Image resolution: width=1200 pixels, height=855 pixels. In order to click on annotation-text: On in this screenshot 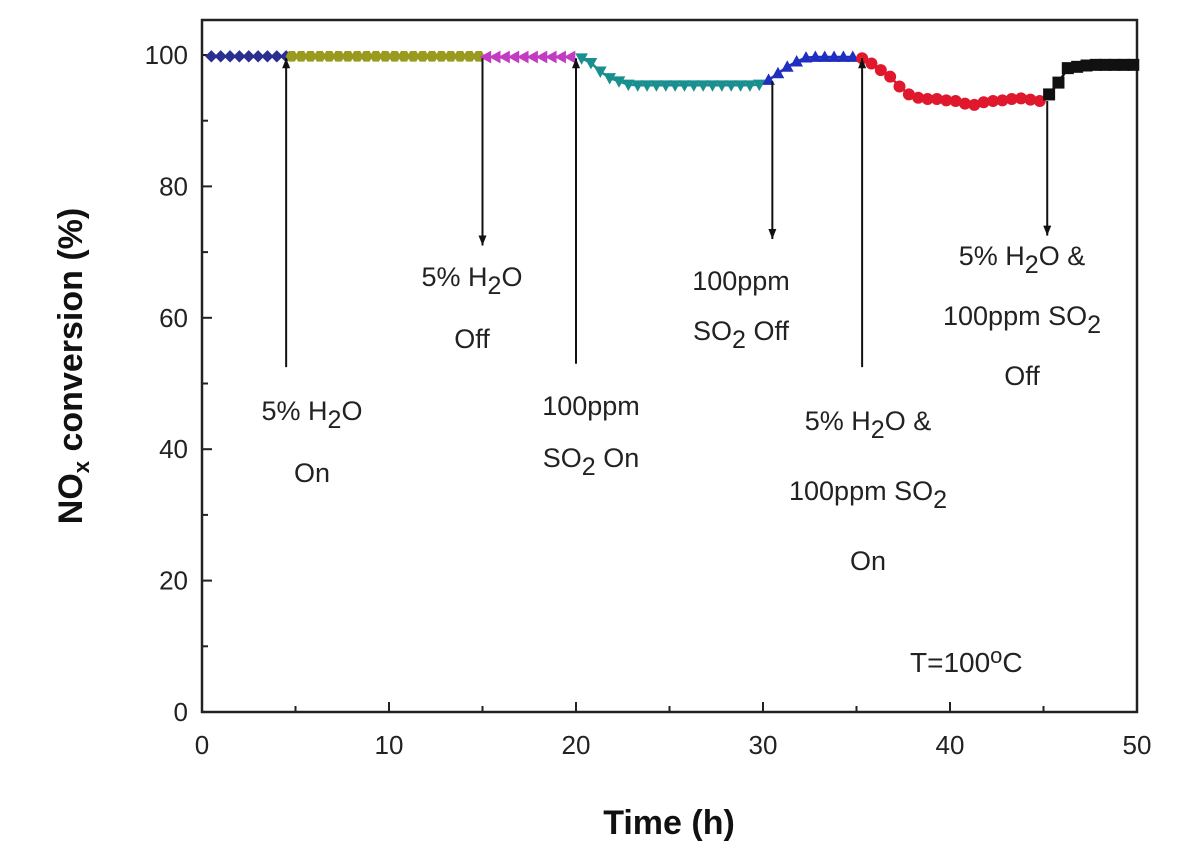, I will do `click(312, 473)`.